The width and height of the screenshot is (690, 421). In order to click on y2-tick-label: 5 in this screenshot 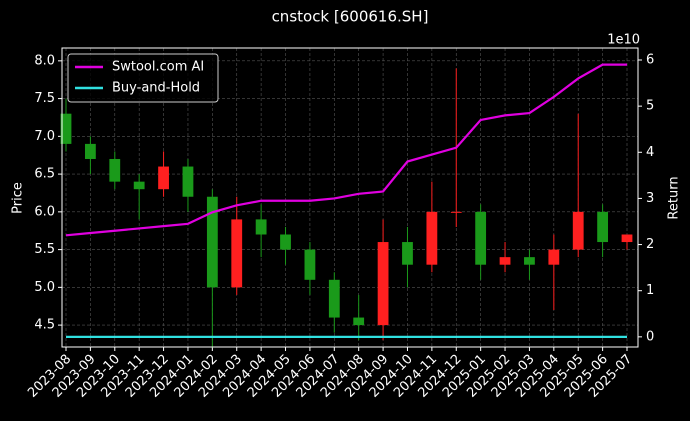, I will do `click(650, 106)`.